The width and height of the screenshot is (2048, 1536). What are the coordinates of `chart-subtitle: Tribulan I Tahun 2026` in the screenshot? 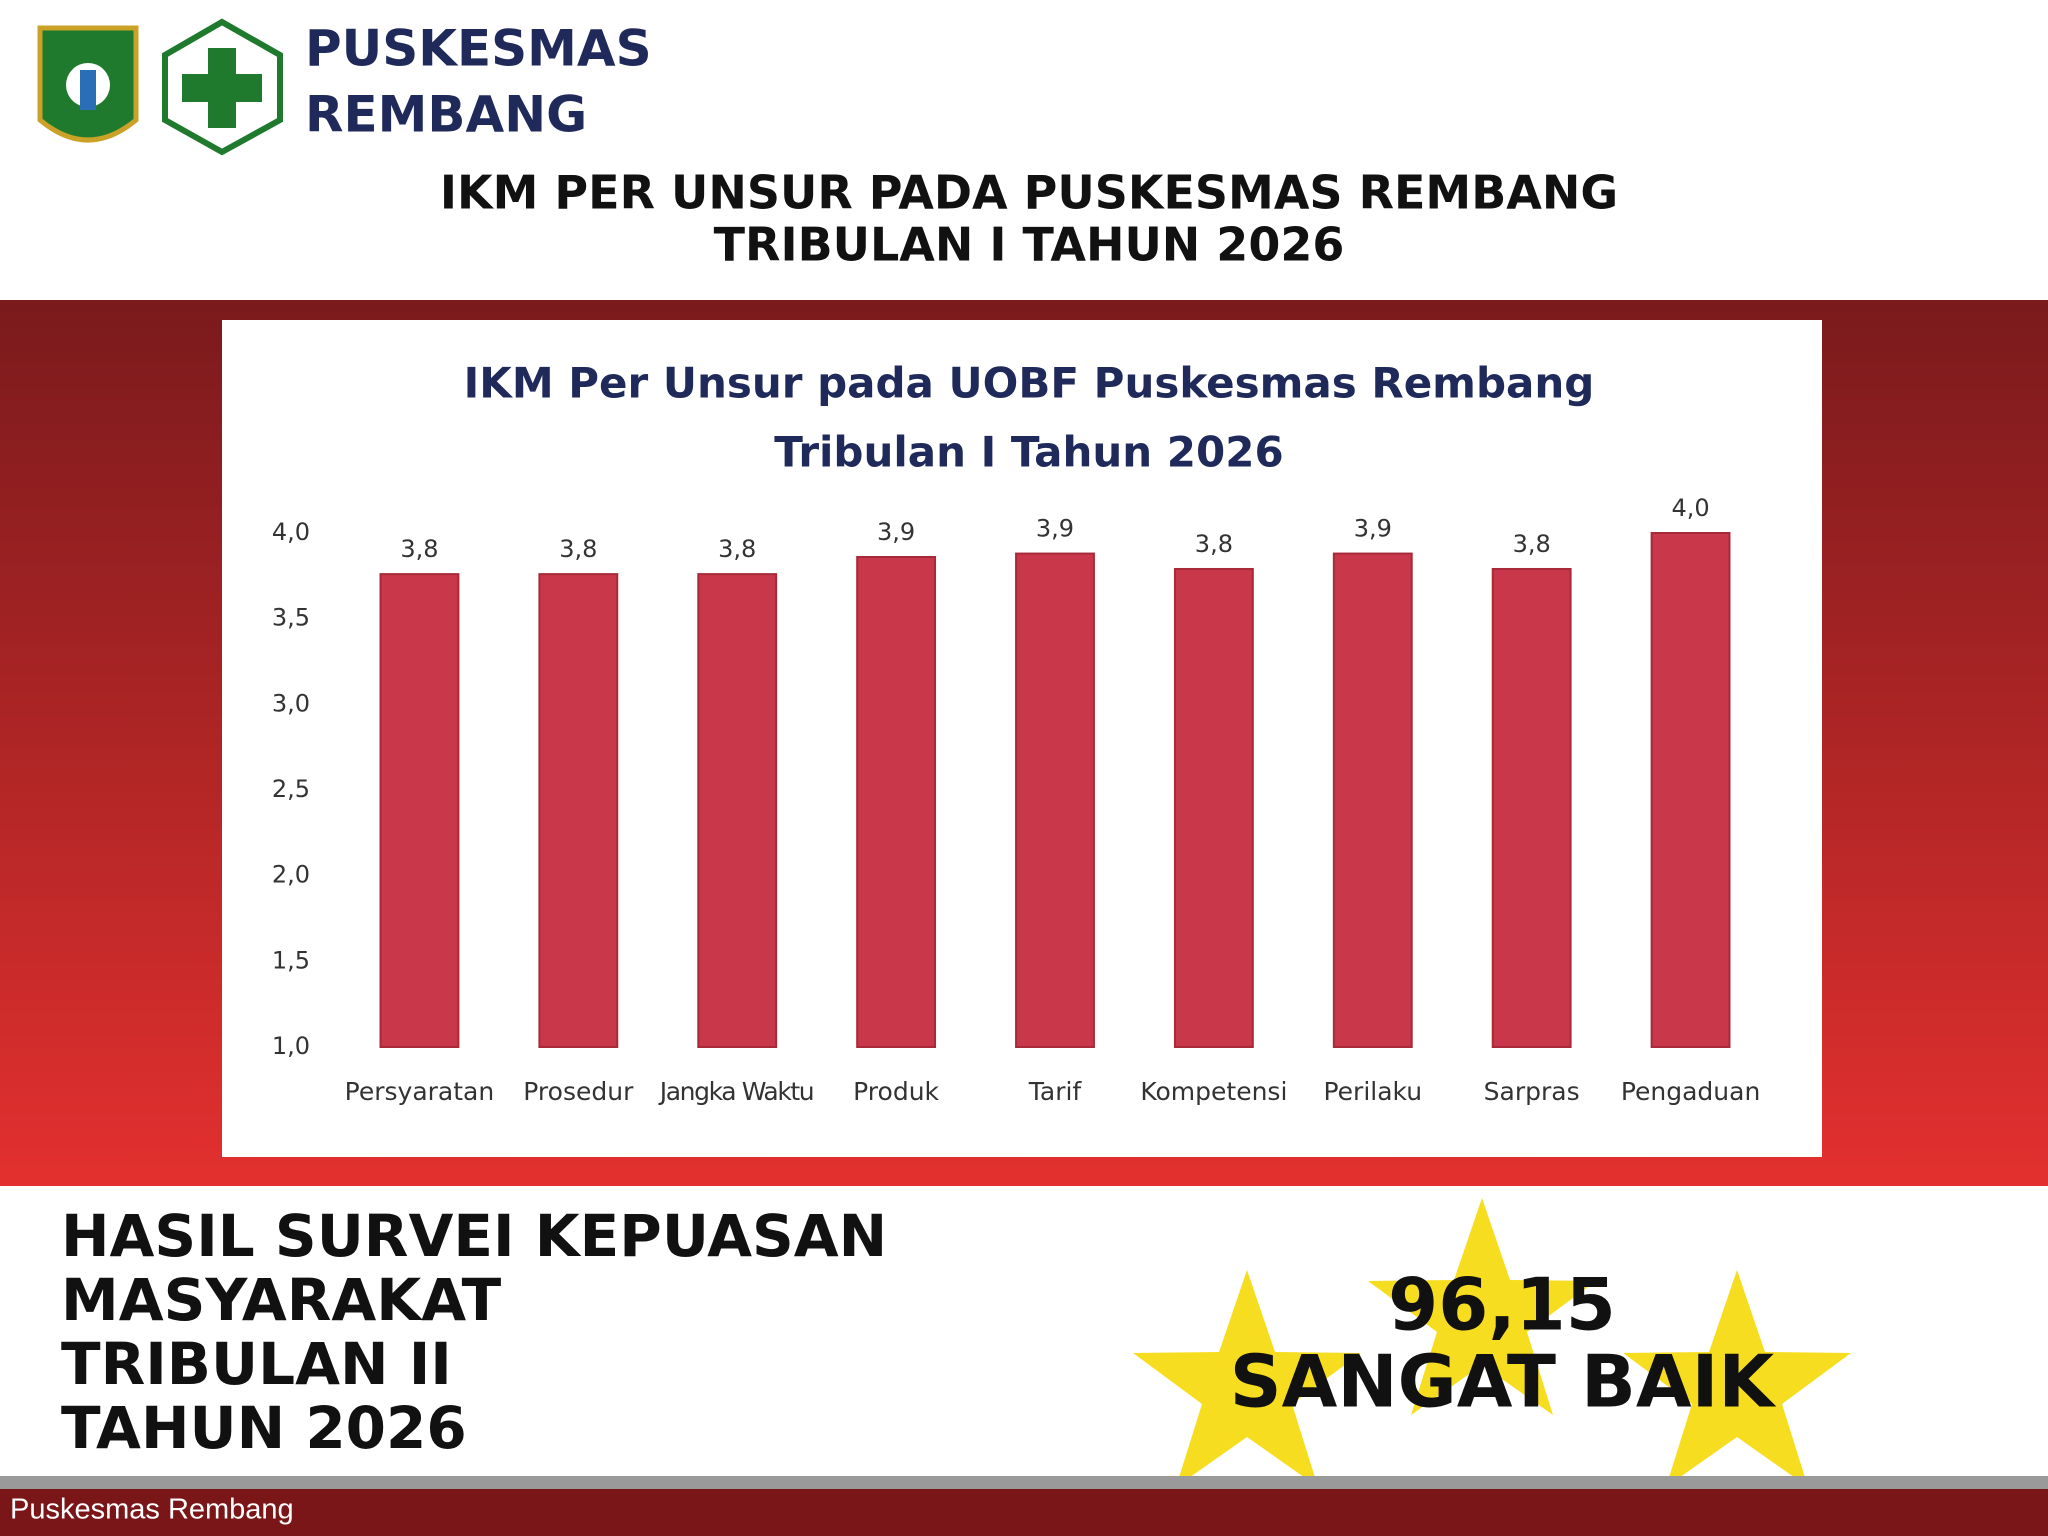 It's located at (1028, 452).